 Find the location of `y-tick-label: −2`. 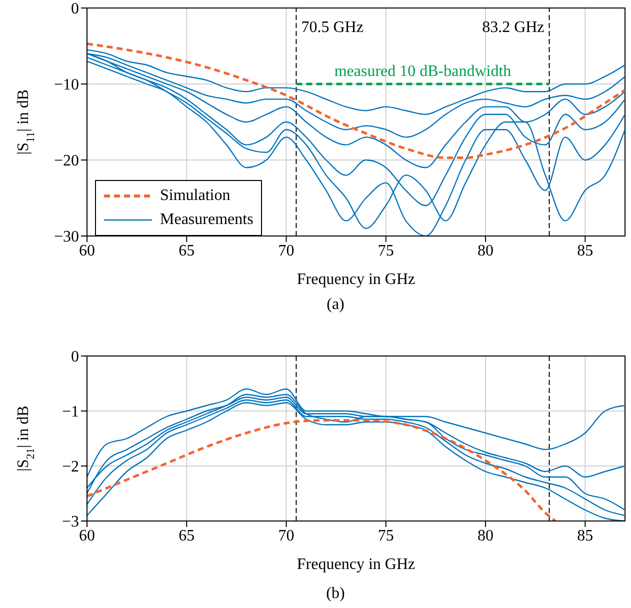

y-tick-label: −2 is located at coordinates (70, 467).